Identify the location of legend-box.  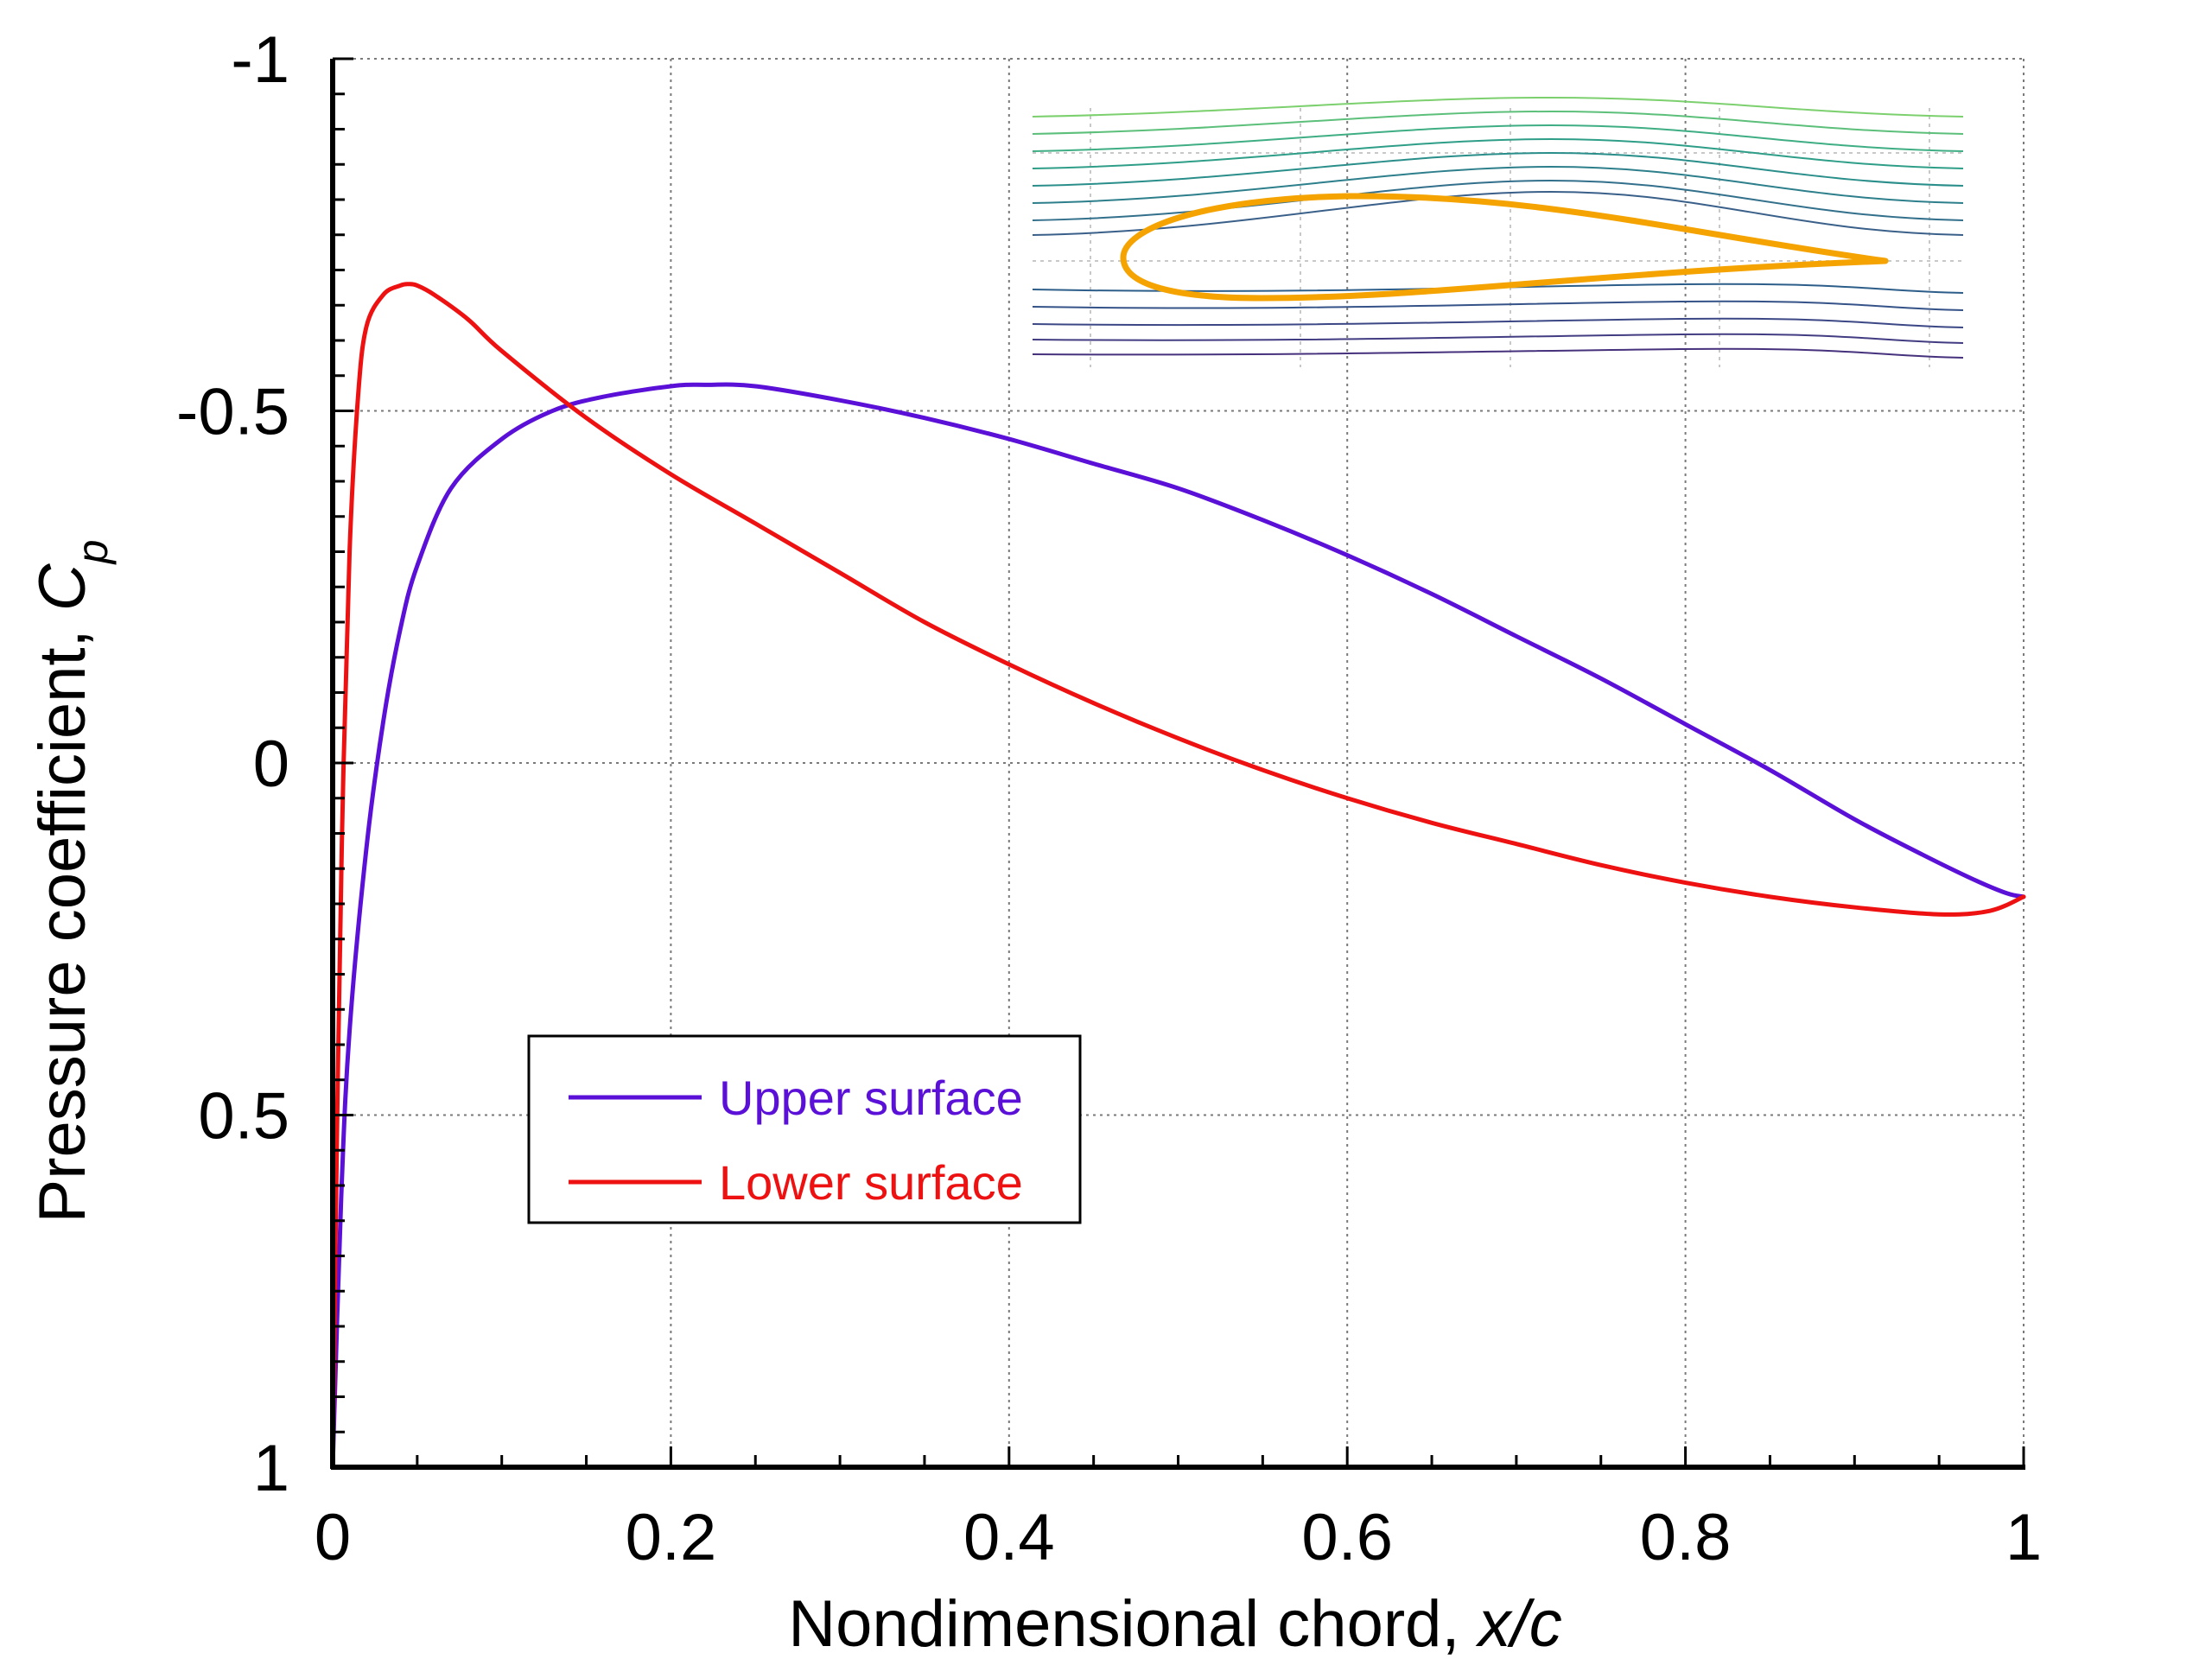
(804, 1129).